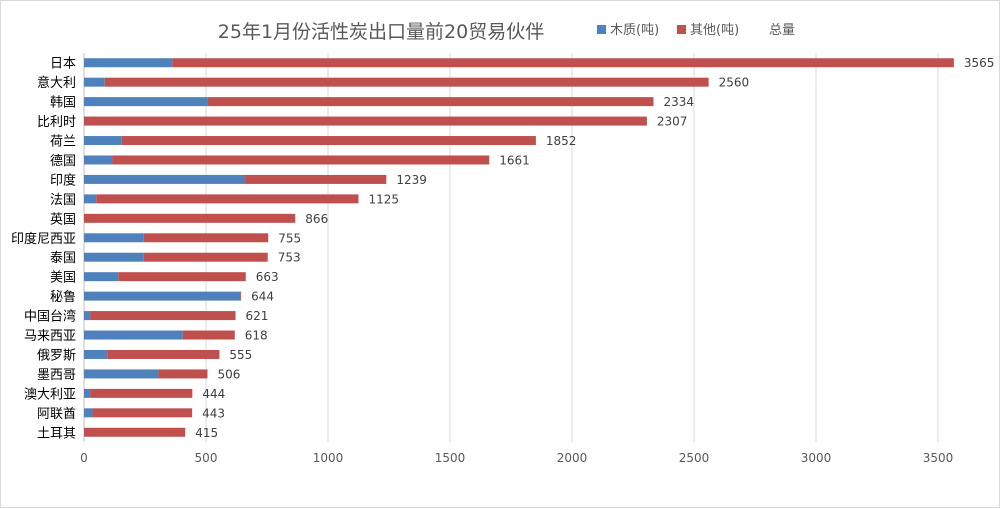  I want to click on category-label: 俄罗斯, so click(56, 355).